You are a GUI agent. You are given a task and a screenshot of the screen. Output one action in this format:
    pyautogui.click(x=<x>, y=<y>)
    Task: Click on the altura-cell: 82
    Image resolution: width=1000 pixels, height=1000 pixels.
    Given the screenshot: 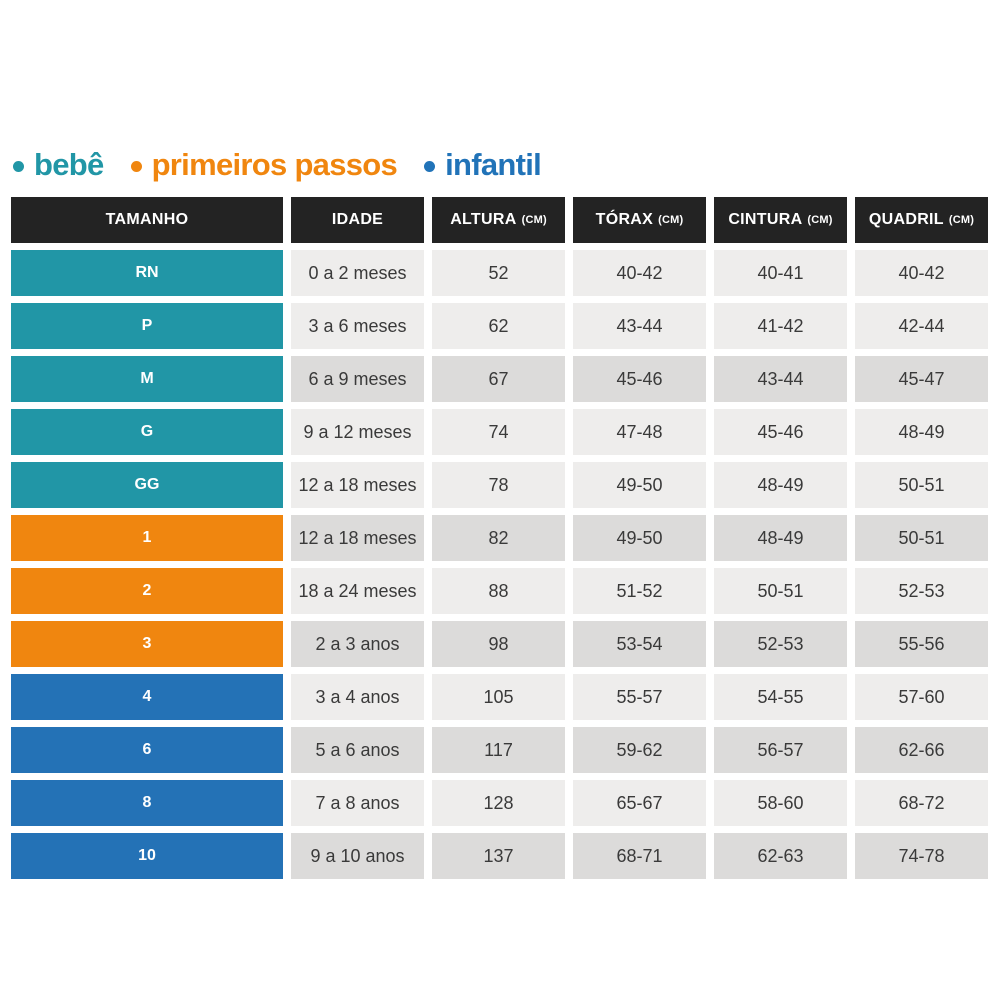 What is the action you would take?
    pyautogui.click(x=498, y=538)
    